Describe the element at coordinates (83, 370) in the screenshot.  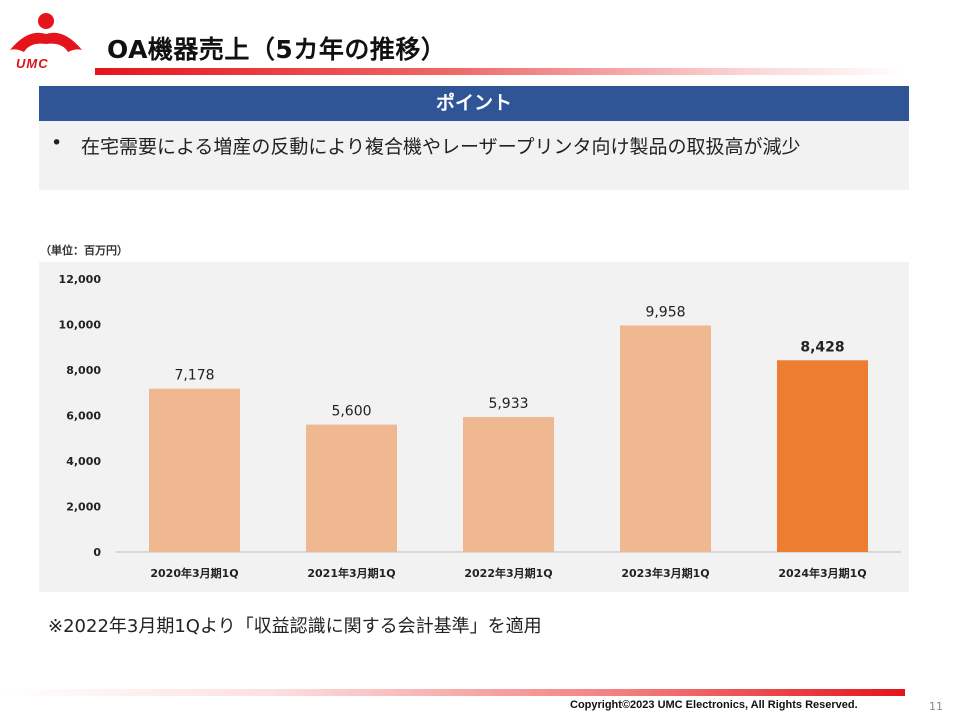
I see `y-tick-label: 8,000` at that location.